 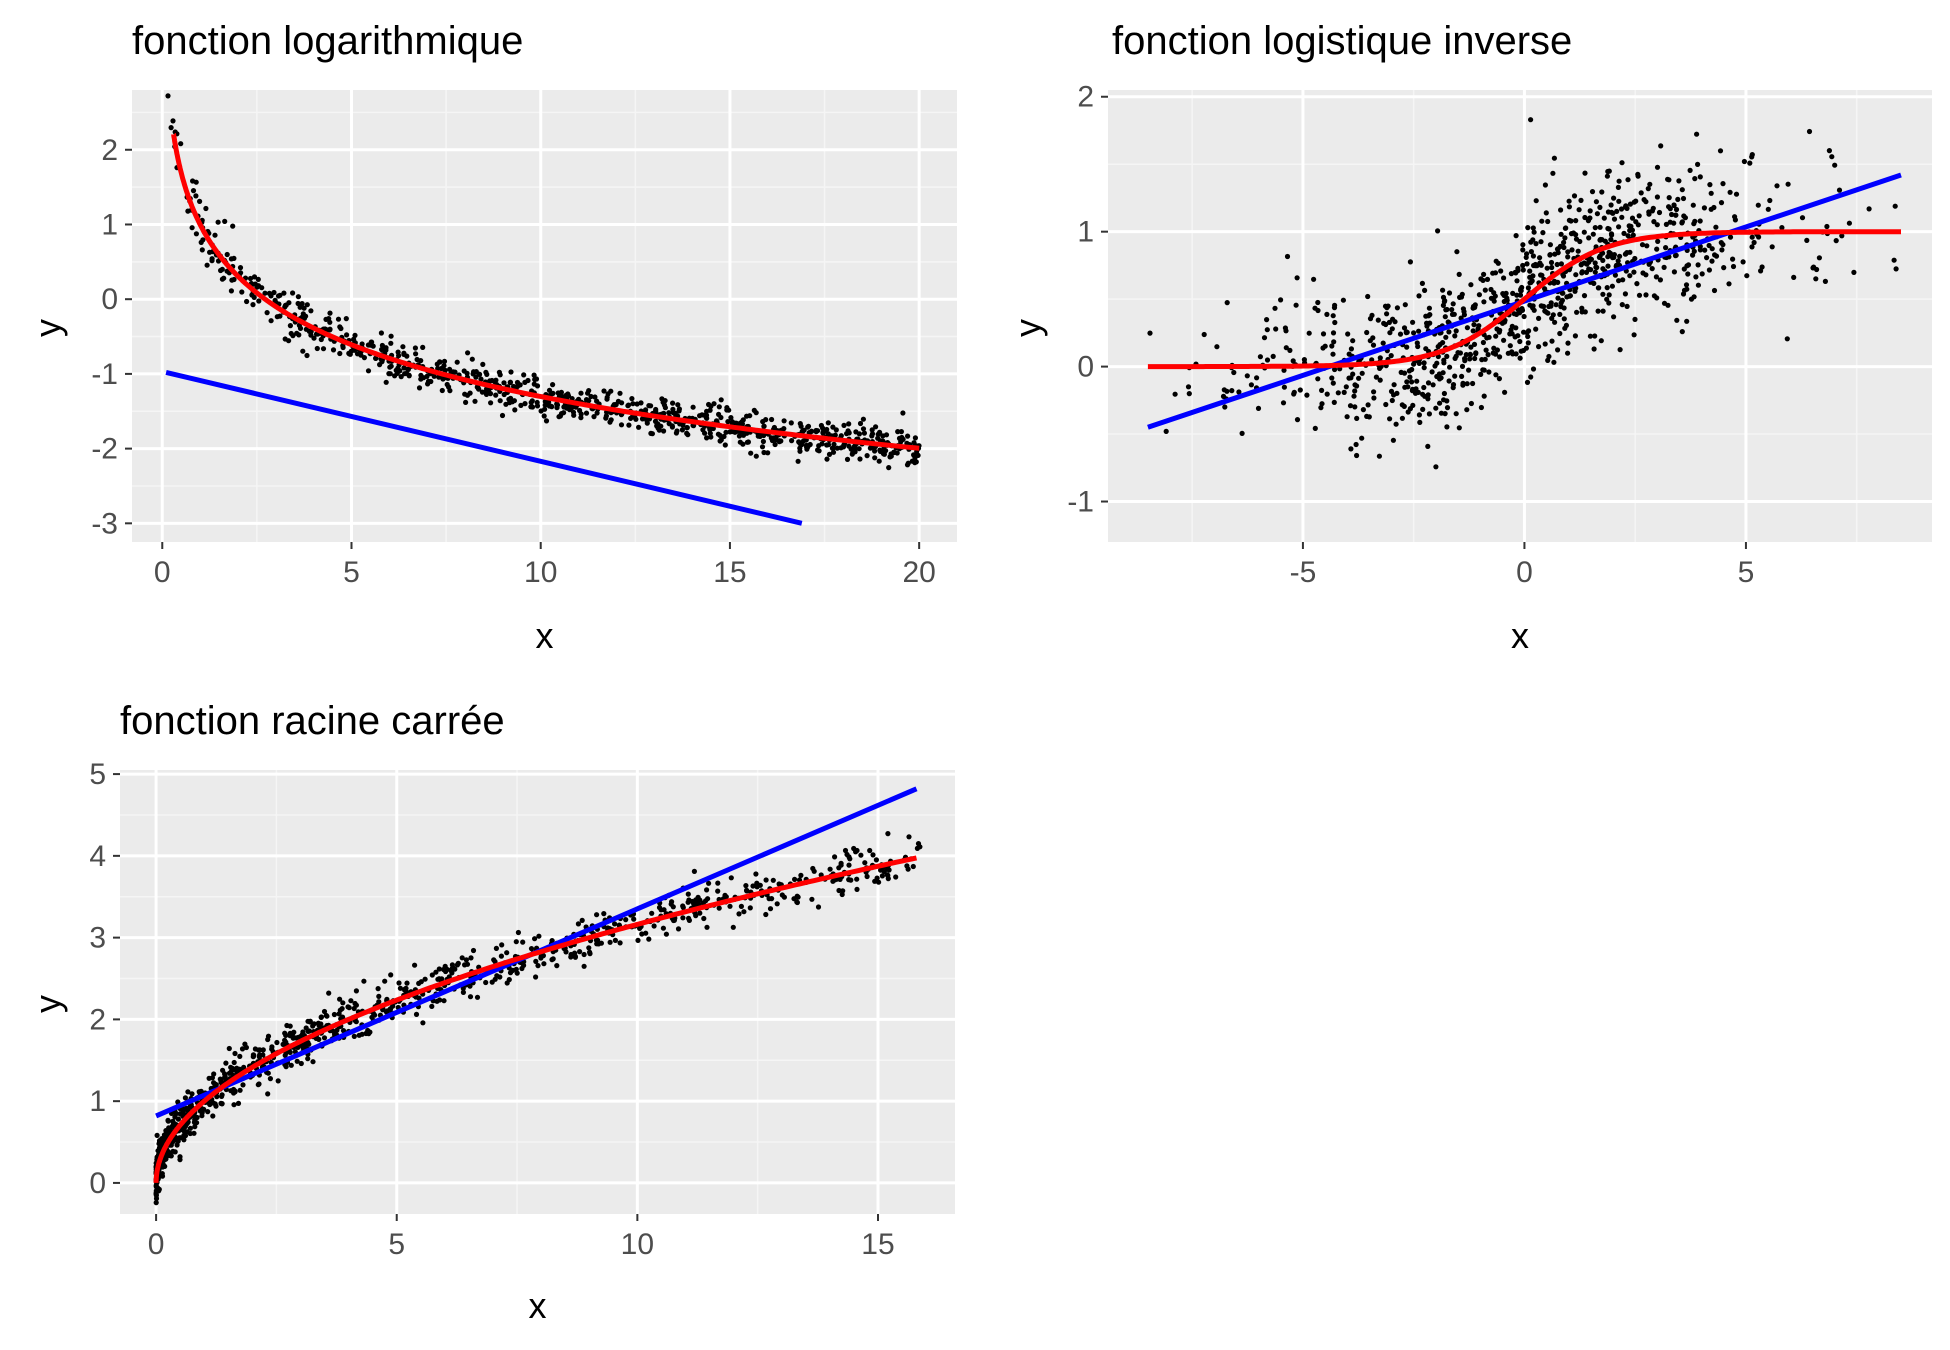 What do you see at coordinates (1027, 328) in the screenshot?
I see `y-axis-title: y` at bounding box center [1027, 328].